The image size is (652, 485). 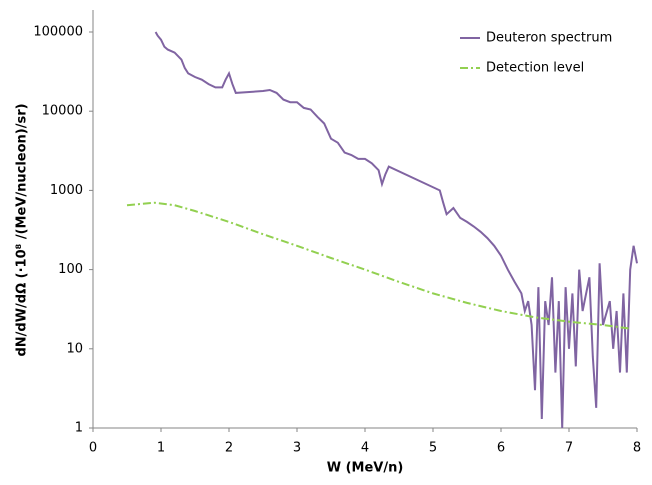 What do you see at coordinates (637, 448) in the screenshot?
I see `x-tick-label: 8` at bounding box center [637, 448].